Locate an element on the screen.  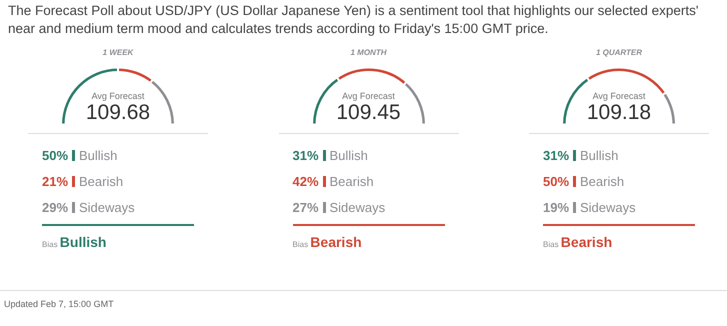
chart-title: 1 WEEK is located at coordinates (118, 52).